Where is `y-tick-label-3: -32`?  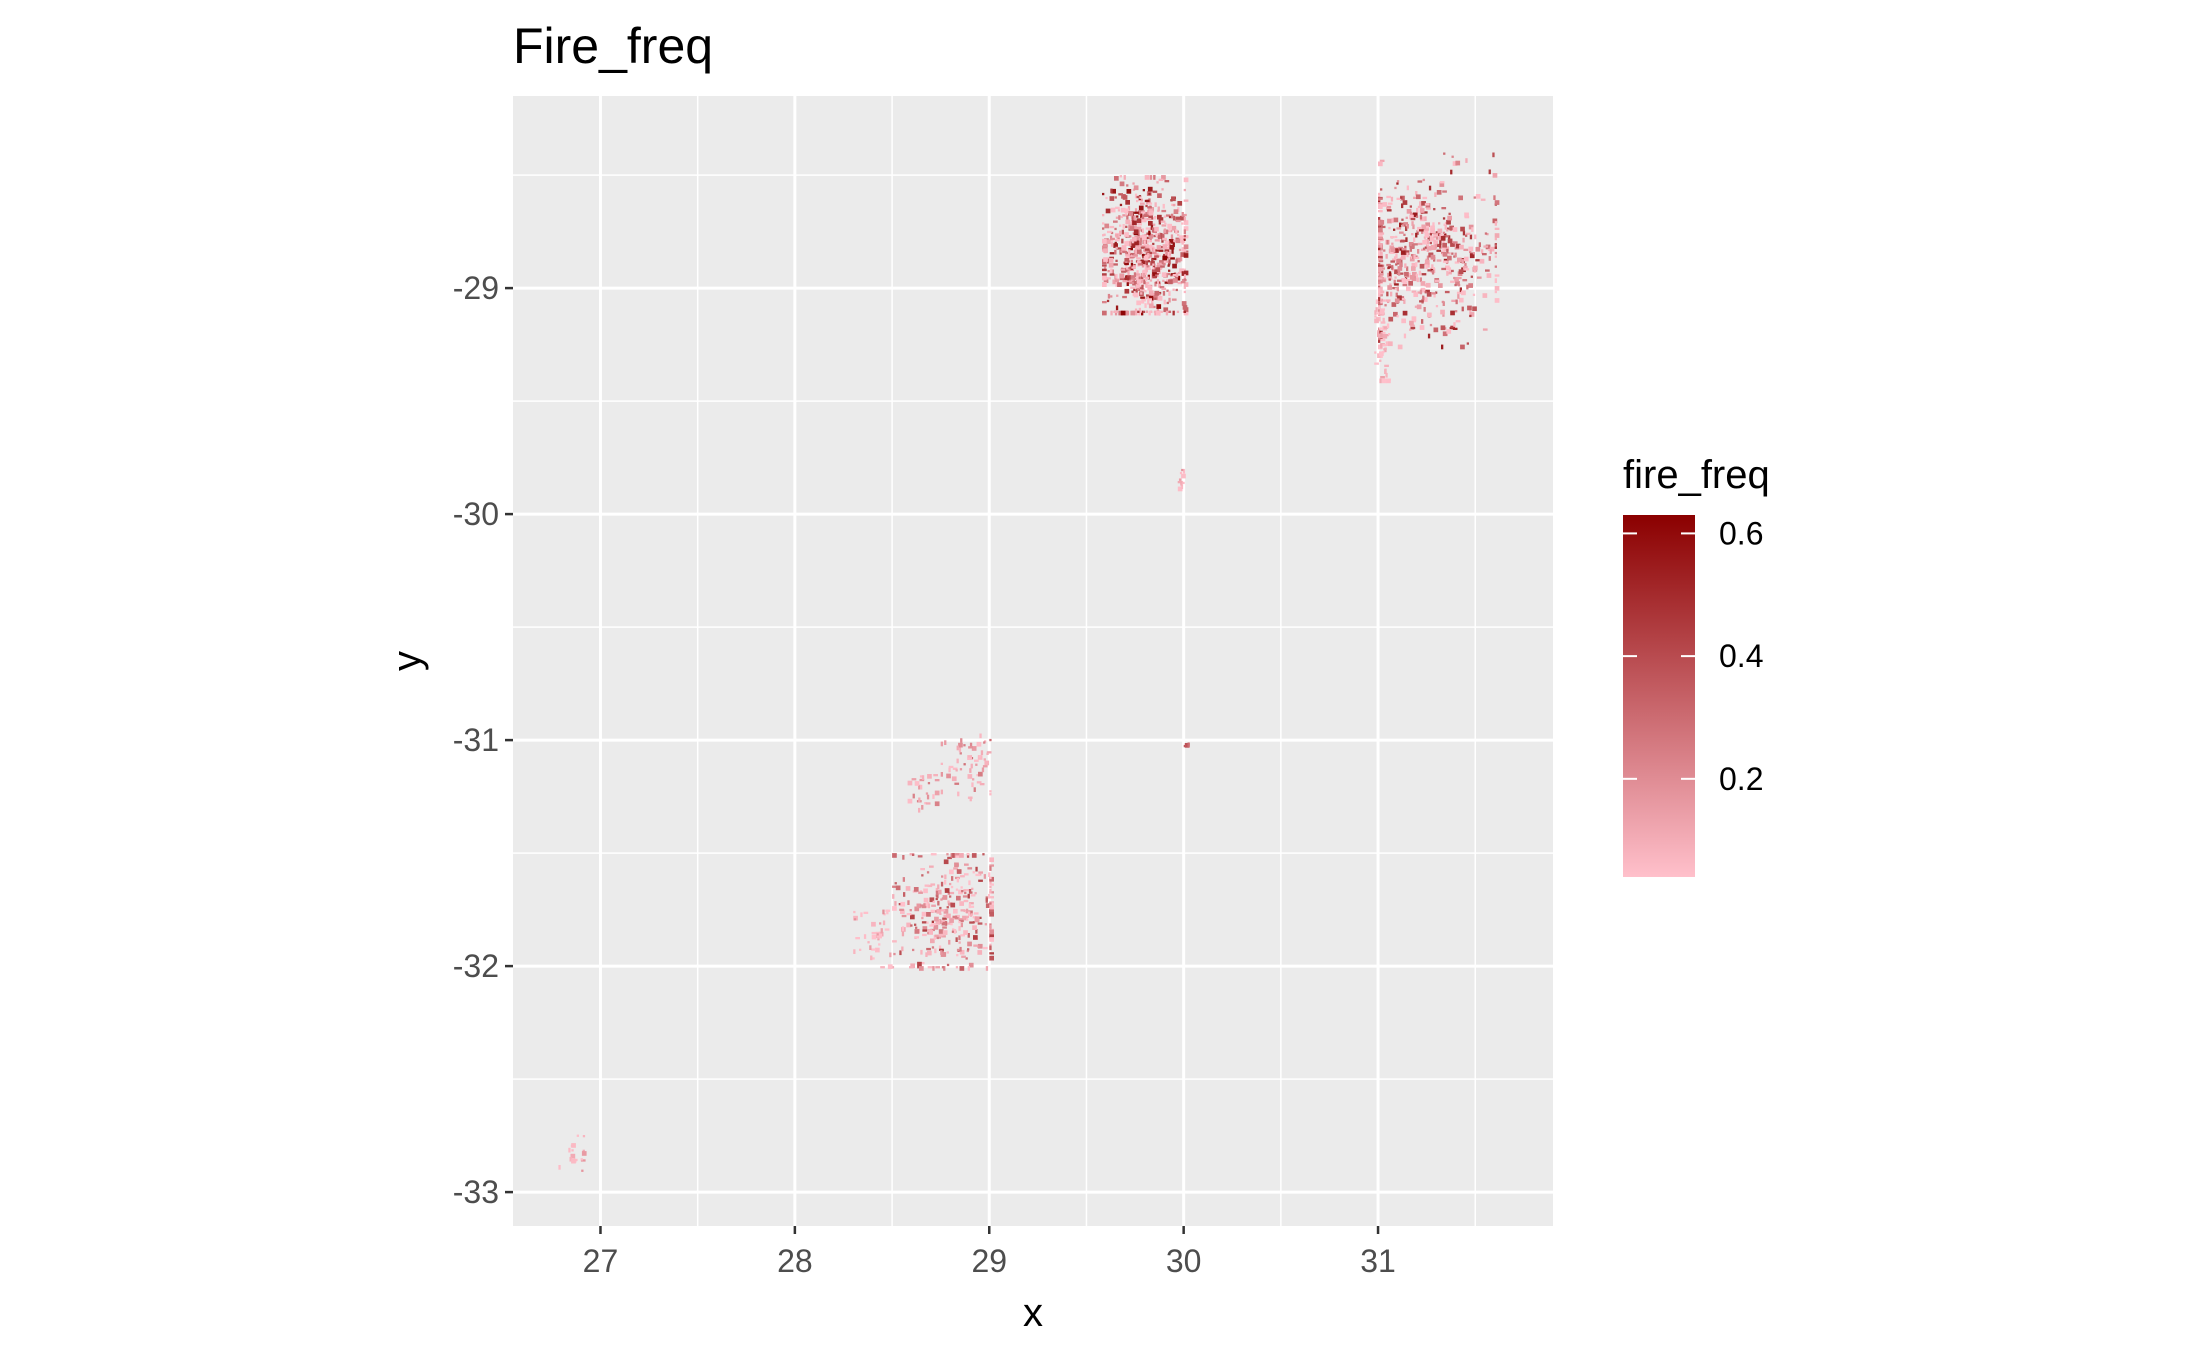
y-tick-label-3: -32 is located at coordinates (476, 966).